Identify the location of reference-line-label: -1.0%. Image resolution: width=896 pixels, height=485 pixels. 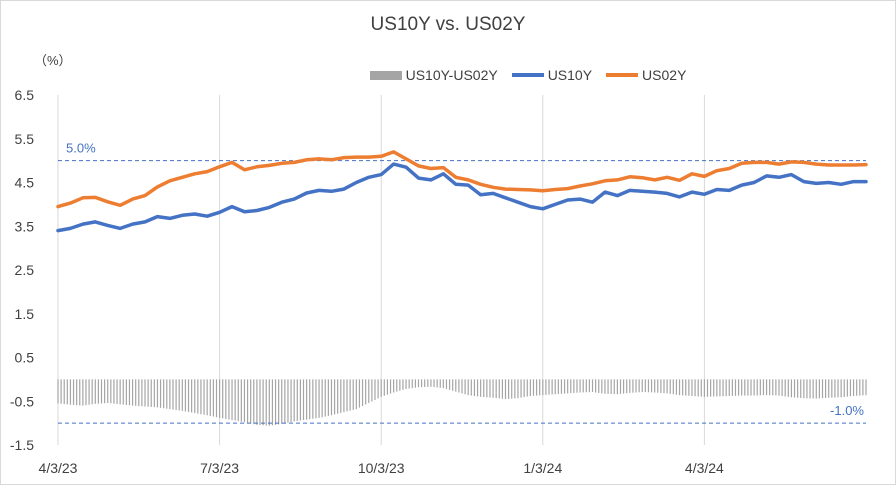
(847, 410).